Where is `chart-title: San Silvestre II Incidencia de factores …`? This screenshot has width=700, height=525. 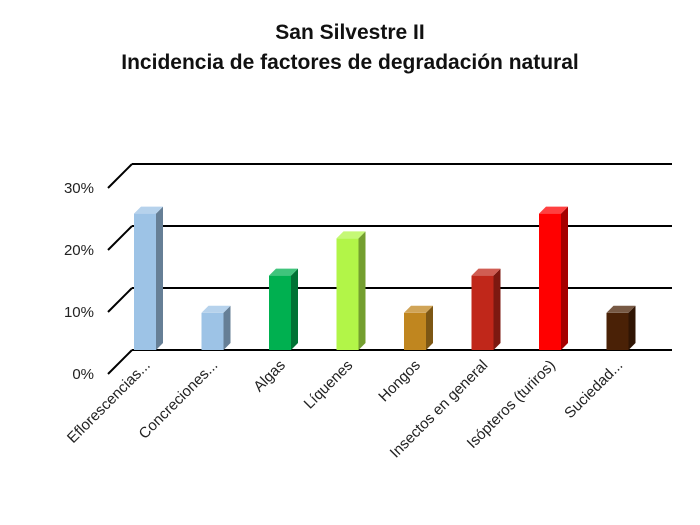
chart-title: San Silvestre II Incidencia de factores … is located at coordinates (350, 48).